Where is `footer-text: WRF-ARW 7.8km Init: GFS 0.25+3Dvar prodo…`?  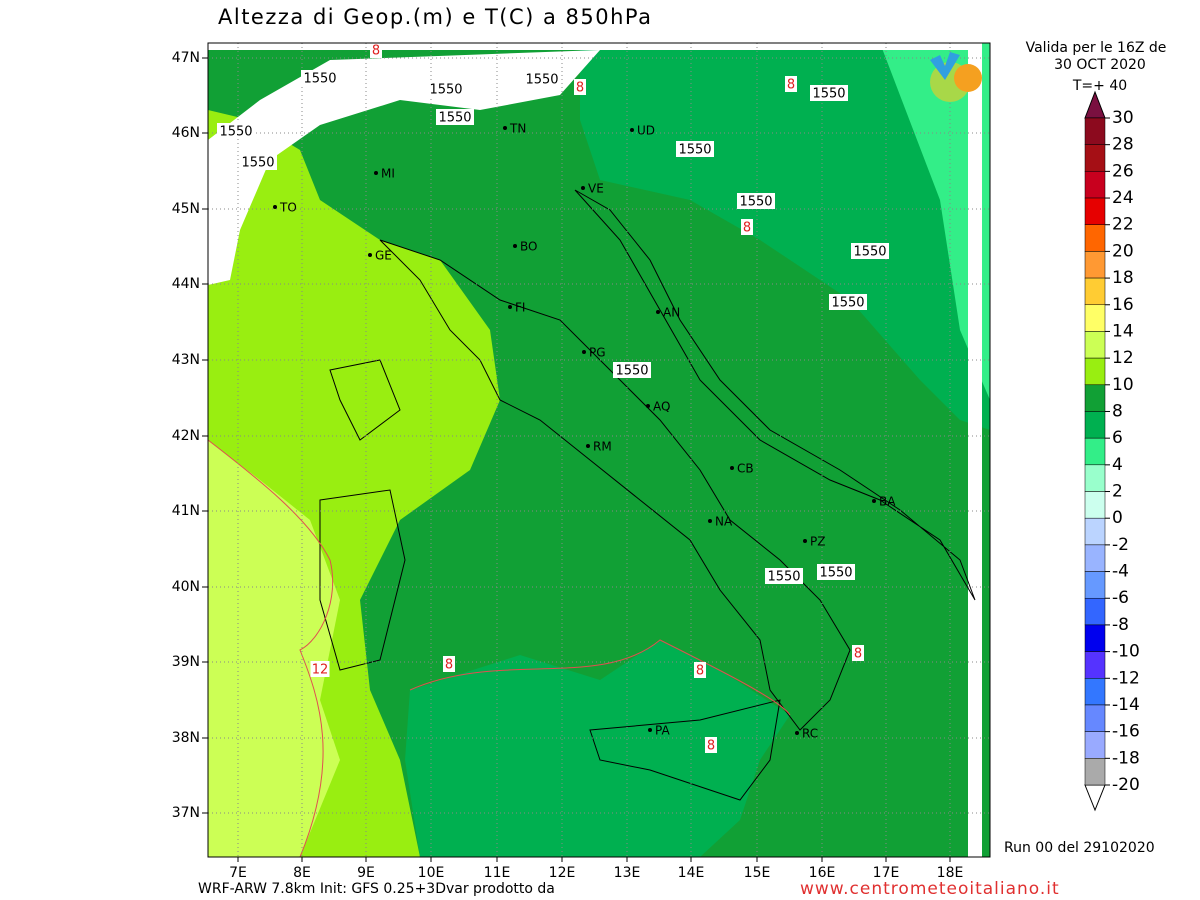
footer-text: WRF-ARW 7.8km Init: GFS 0.25+3Dvar prodo… is located at coordinates (376, 889).